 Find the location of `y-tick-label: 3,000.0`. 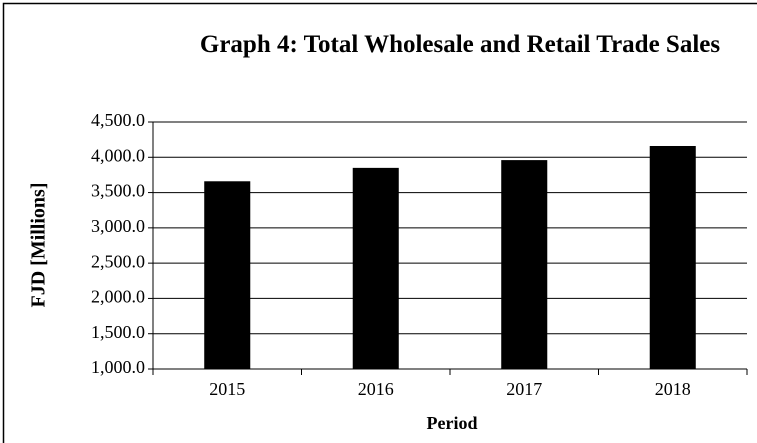

y-tick-label: 3,000.0 is located at coordinates (118, 226).